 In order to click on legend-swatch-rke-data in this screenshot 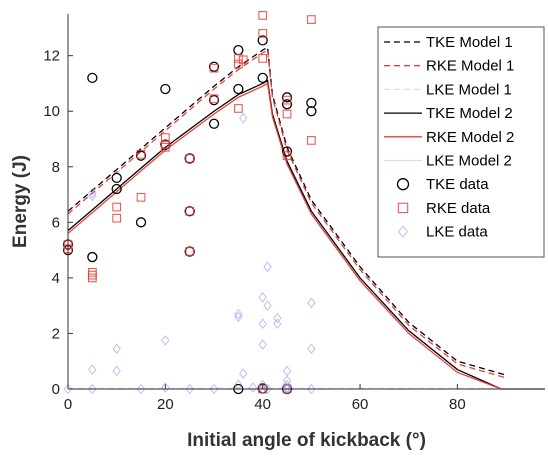, I will do `click(403, 208)`.